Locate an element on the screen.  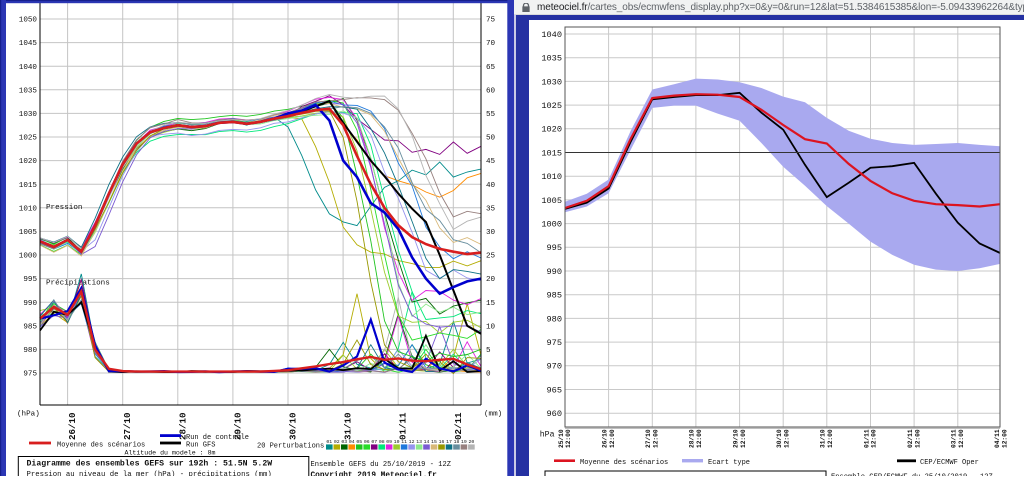
svg-text: 02/11 is located at coordinates (458, 426).